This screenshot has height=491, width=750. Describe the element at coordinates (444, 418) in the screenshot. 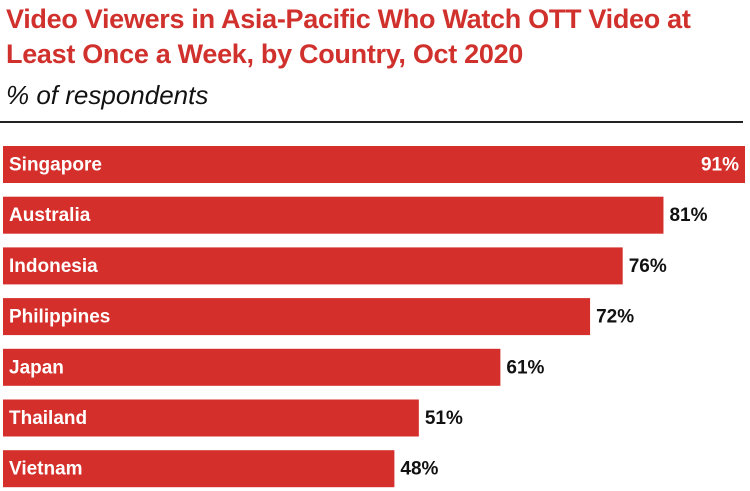

I see `value-label: 51%` at that location.